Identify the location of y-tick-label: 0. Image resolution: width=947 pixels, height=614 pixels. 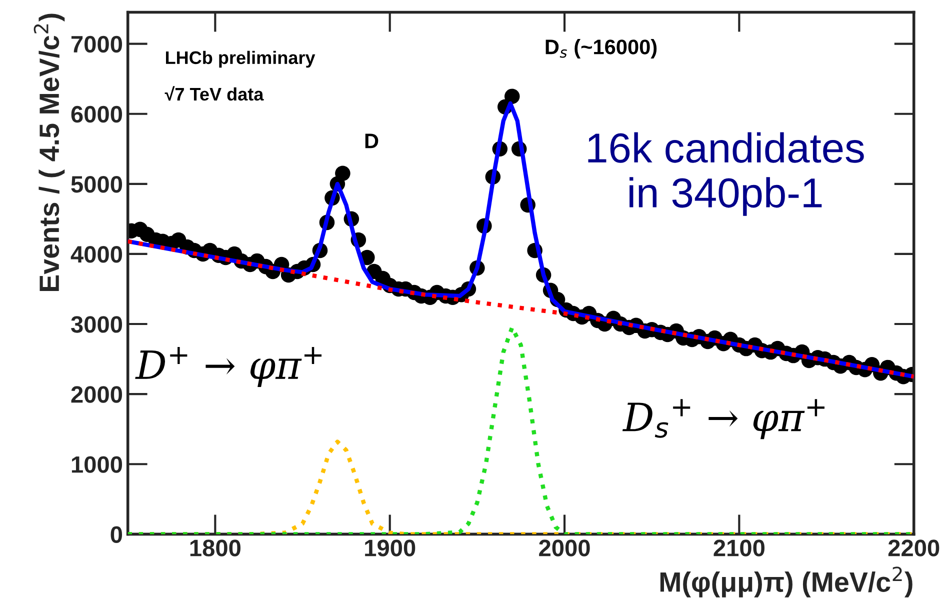
(116, 534).